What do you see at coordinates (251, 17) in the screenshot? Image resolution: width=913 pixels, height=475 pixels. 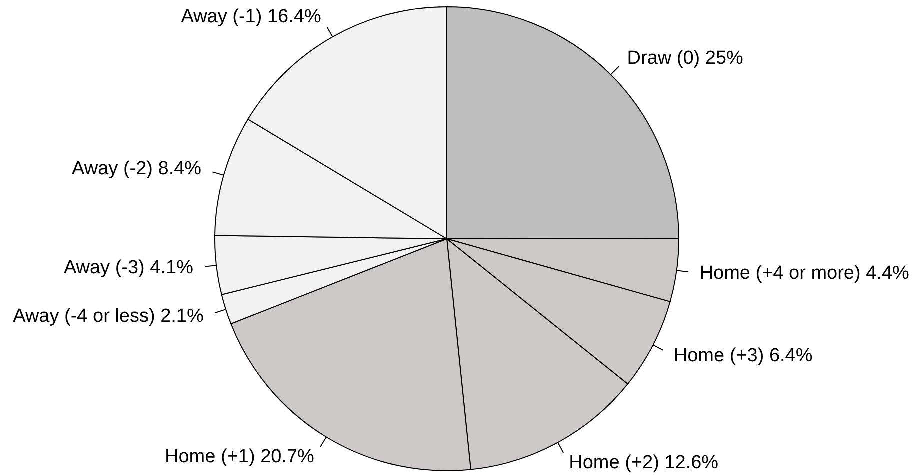 I see `slice-label: Away (-1) 16.4%` at bounding box center [251, 17].